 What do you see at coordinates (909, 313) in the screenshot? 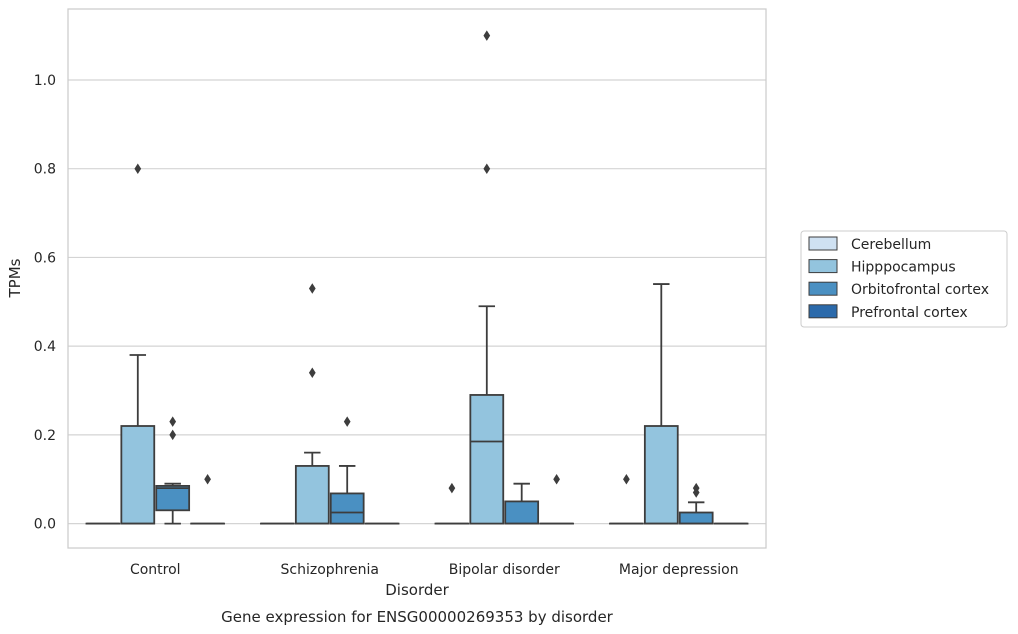
I see `legend-label: Prefrontal cortex` at bounding box center [909, 313].